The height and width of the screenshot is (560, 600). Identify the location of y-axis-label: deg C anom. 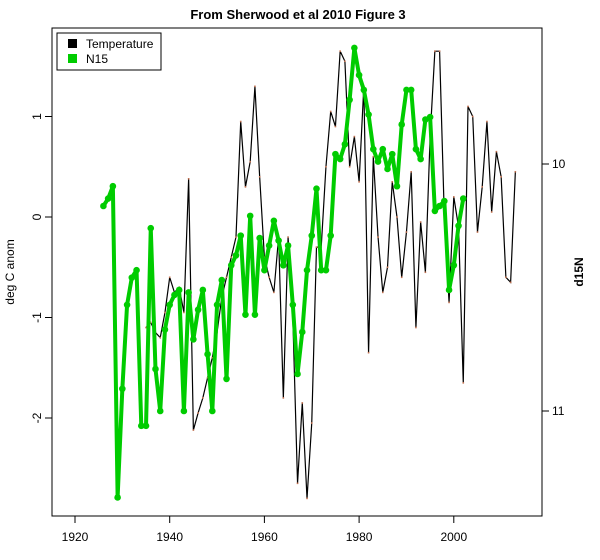
(10, 271).